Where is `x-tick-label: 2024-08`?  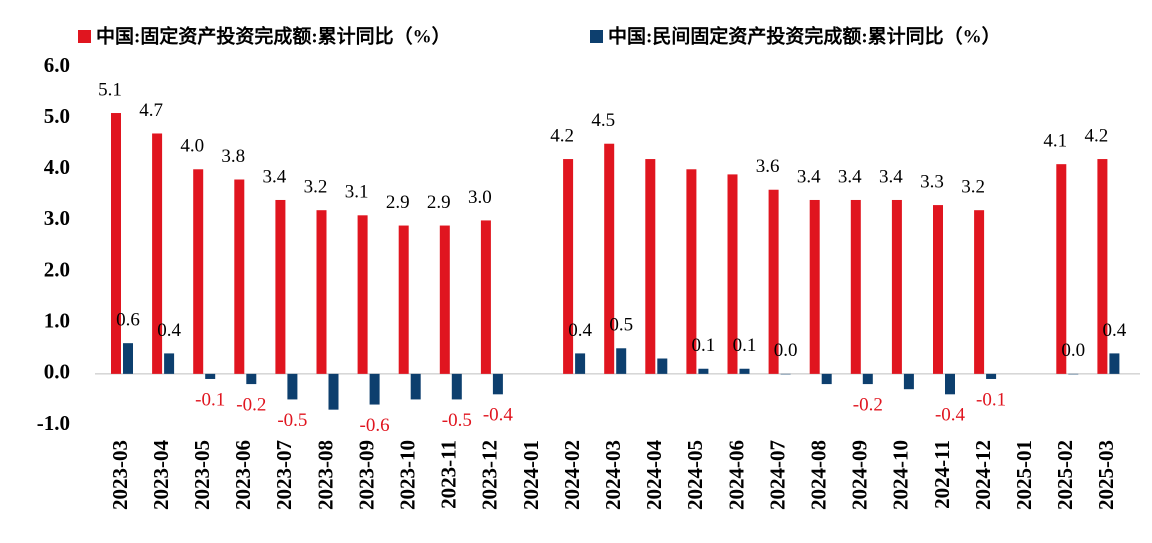
x-tick-label: 2024-08 is located at coordinates (819, 475).